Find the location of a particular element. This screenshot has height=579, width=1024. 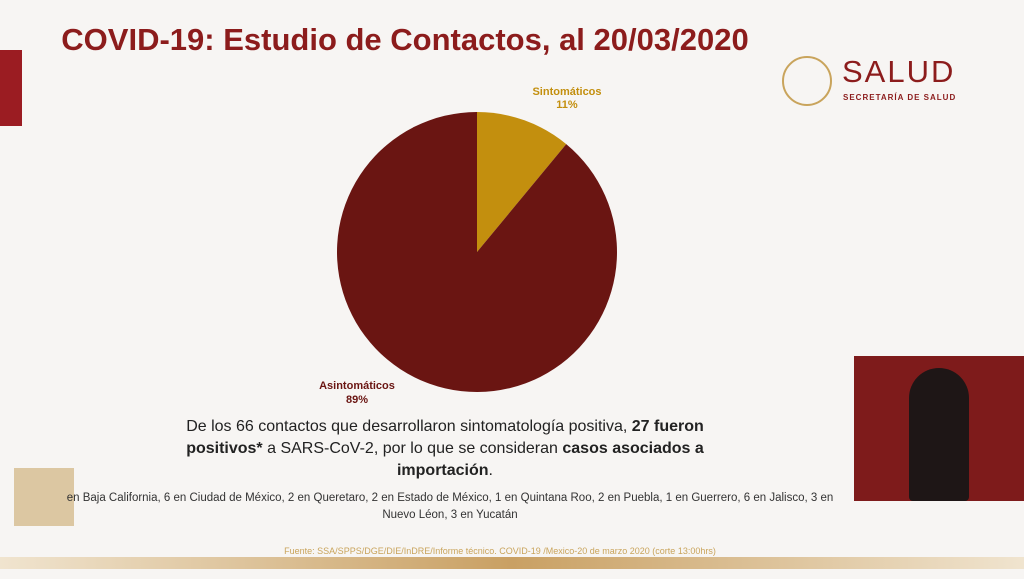

slice-label: Asintomáticos is located at coordinates (357, 386).